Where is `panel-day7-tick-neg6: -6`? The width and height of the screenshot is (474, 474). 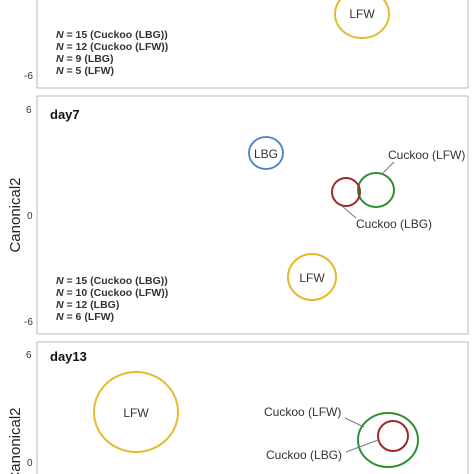
panel-day7-tick-neg6: -6 is located at coordinates (28, 322).